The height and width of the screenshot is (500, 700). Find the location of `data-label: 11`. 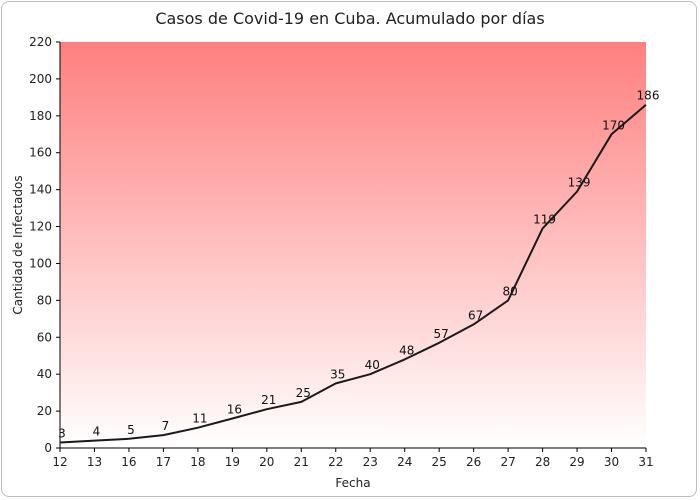

data-label: 11 is located at coordinates (199, 419).